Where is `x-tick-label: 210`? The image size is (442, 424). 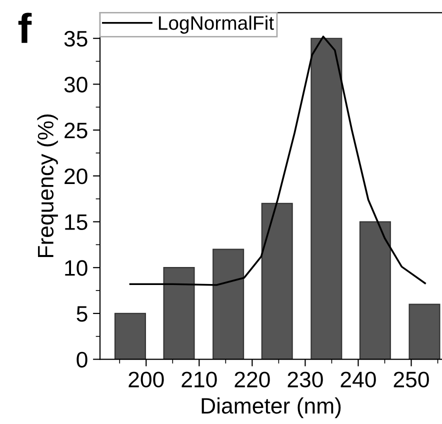 x-tick-label: 210 is located at coordinates (199, 380).